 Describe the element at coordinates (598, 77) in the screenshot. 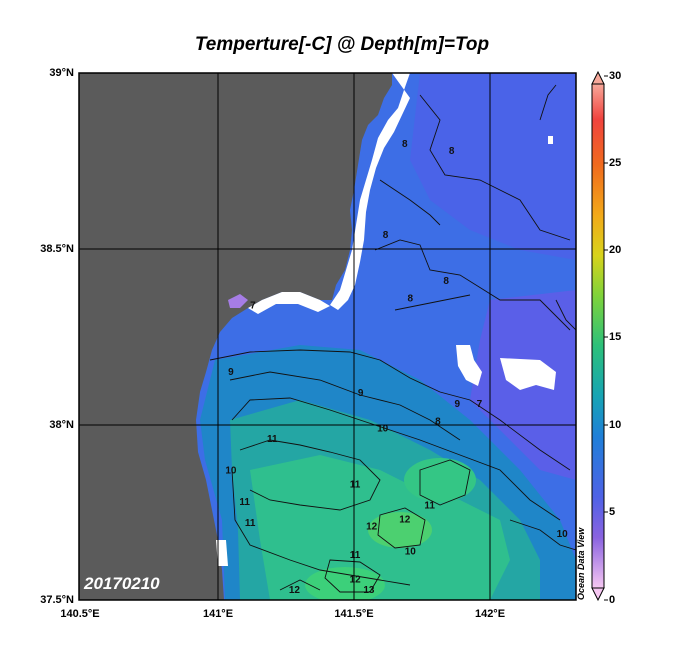

I see `colorbar-max-arrow` at that location.